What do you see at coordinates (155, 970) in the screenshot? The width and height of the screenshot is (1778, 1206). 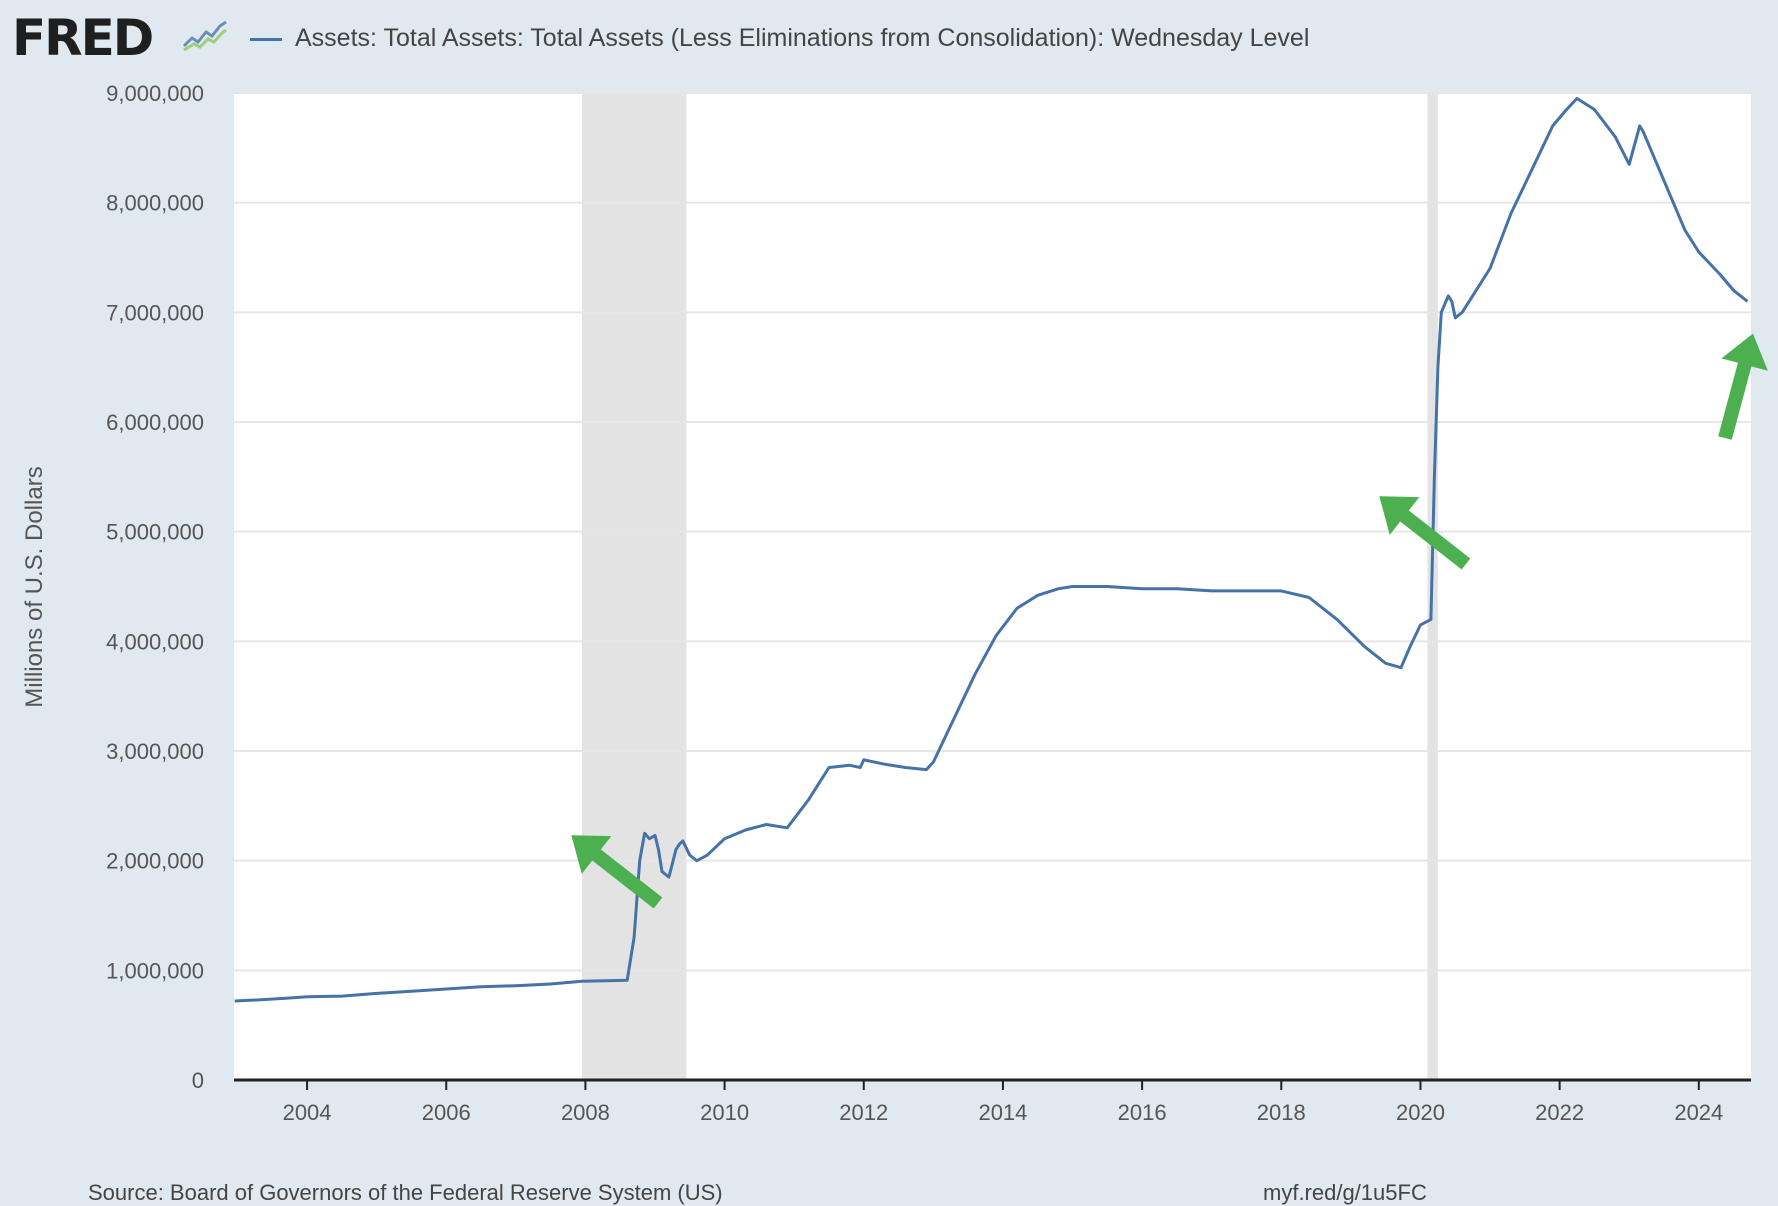 I see `y-tick-label: 1,000,000` at bounding box center [155, 970].